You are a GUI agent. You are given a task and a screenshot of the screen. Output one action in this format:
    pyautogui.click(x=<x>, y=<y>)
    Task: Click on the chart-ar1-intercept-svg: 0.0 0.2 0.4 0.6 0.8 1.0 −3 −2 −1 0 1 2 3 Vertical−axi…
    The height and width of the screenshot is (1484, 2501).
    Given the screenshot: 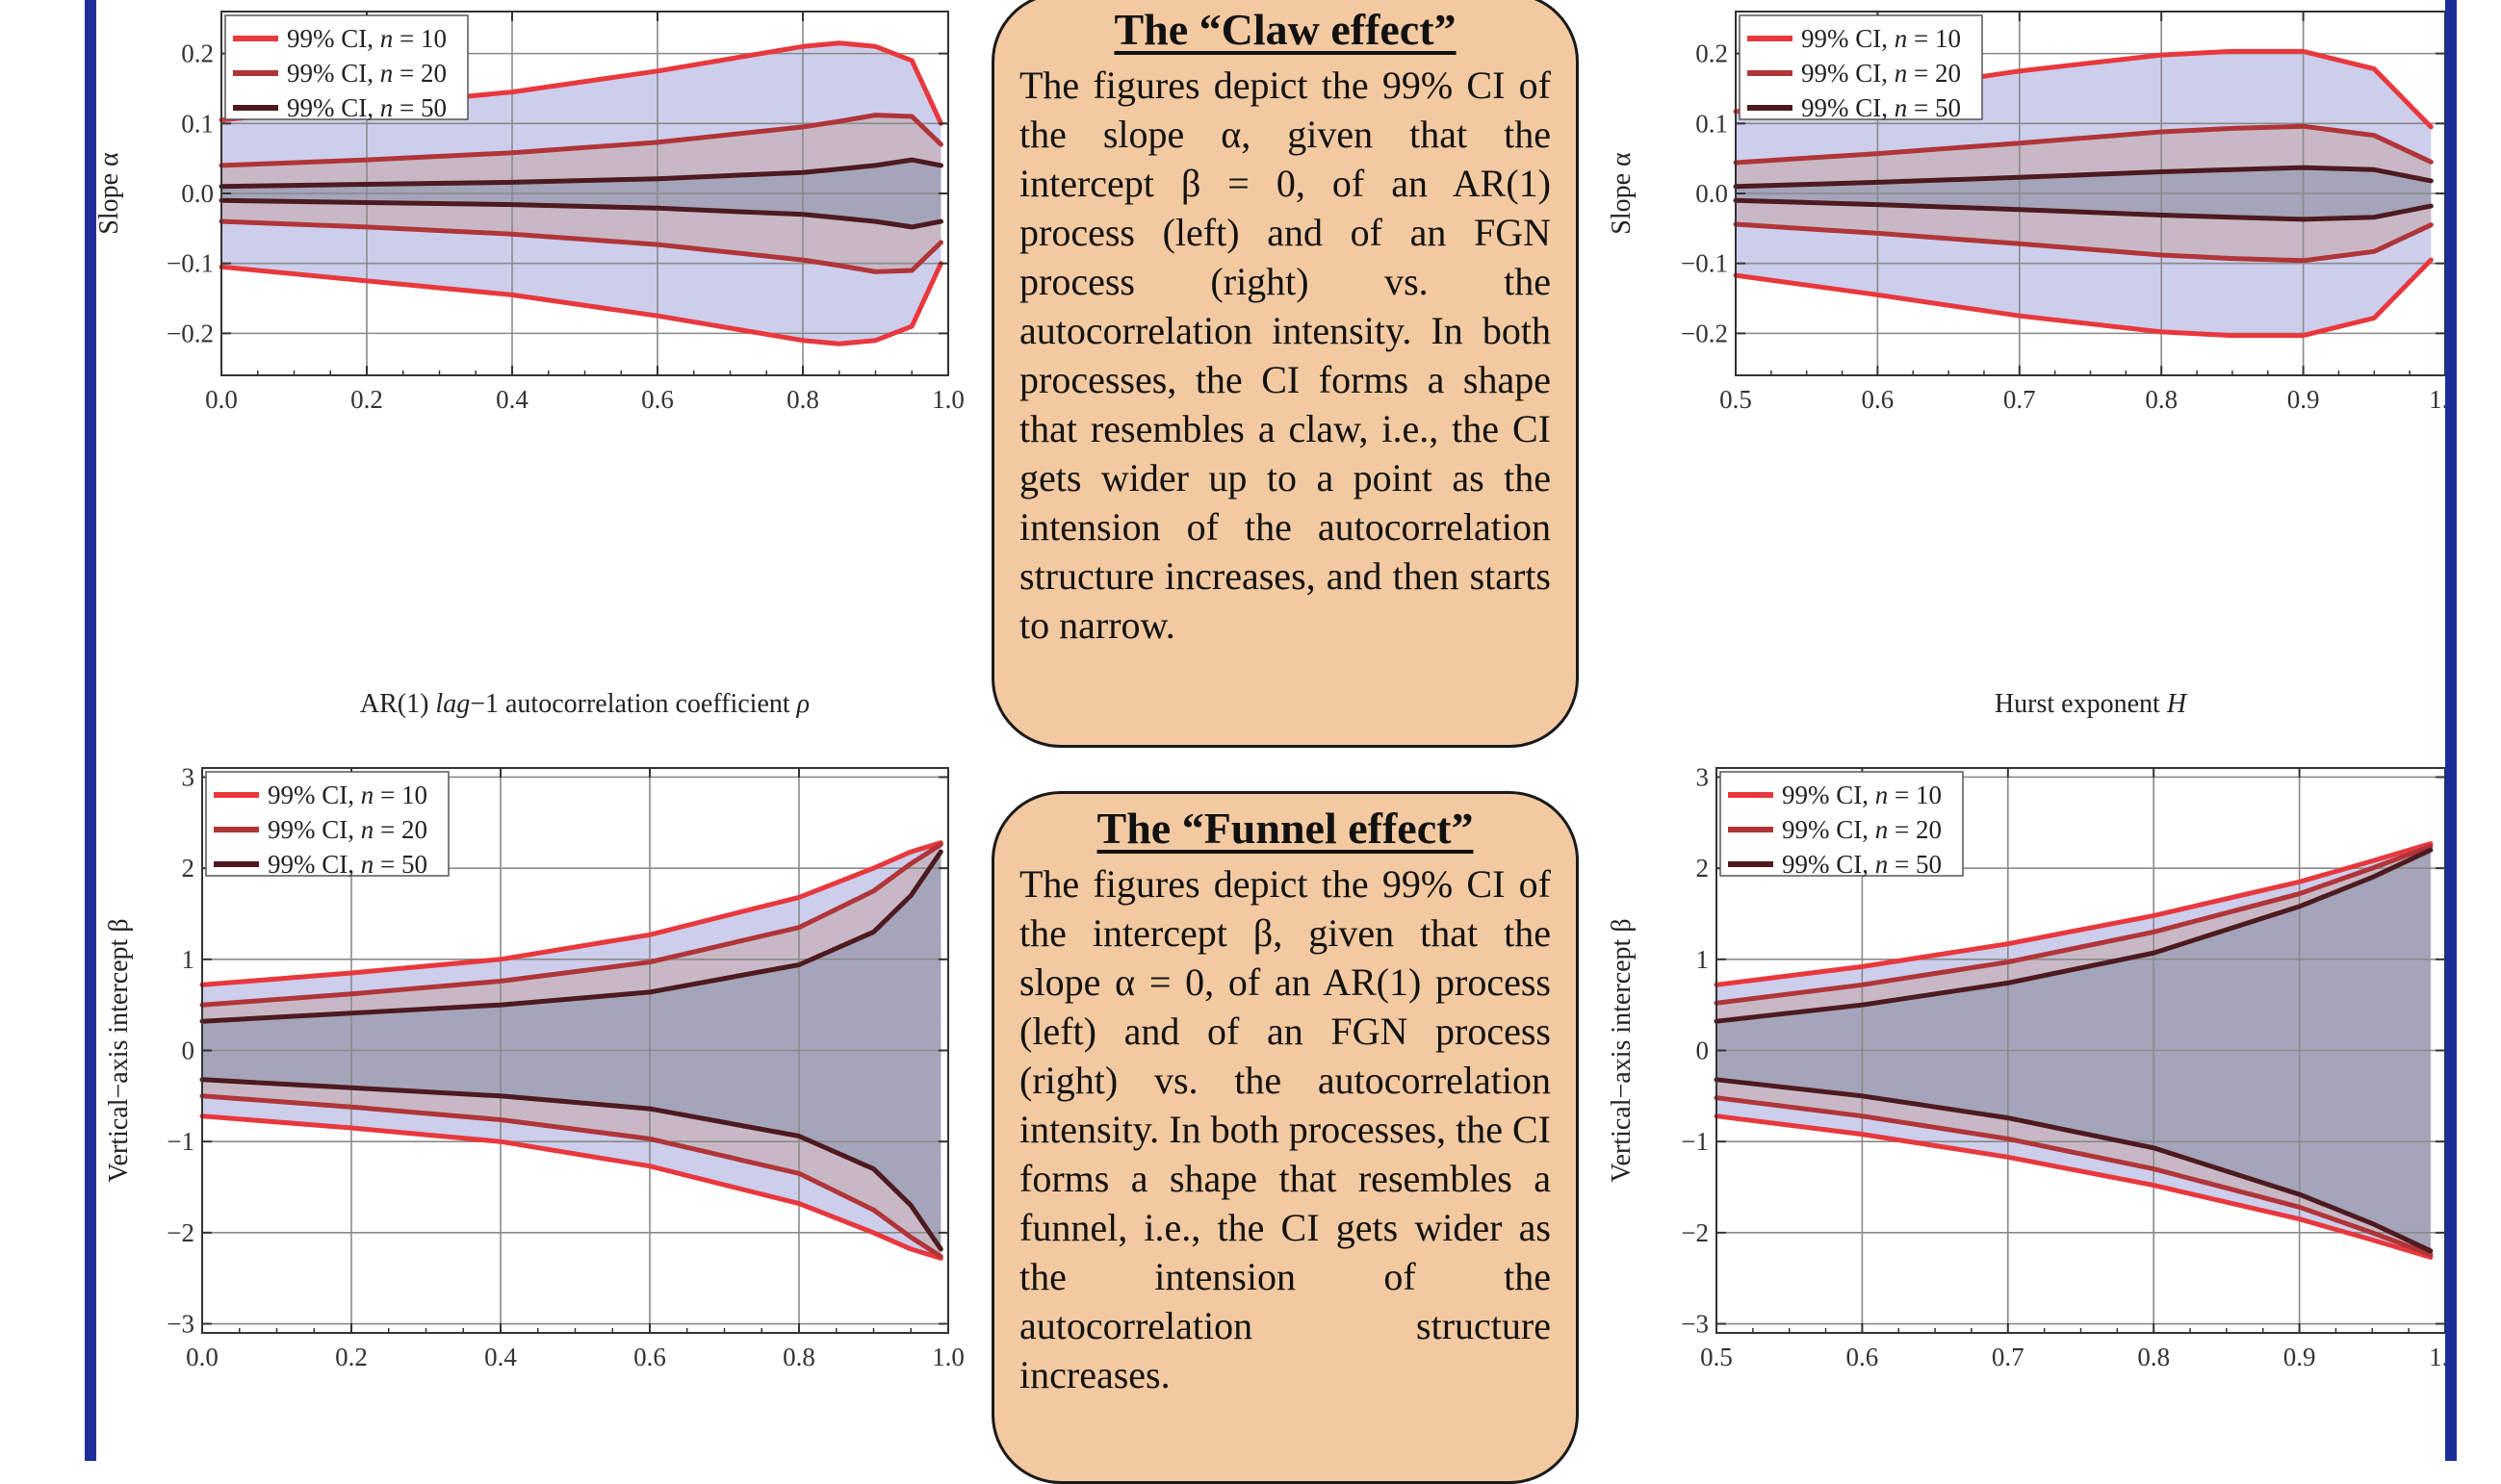 What is the action you would take?
    pyautogui.click(x=534, y=1066)
    